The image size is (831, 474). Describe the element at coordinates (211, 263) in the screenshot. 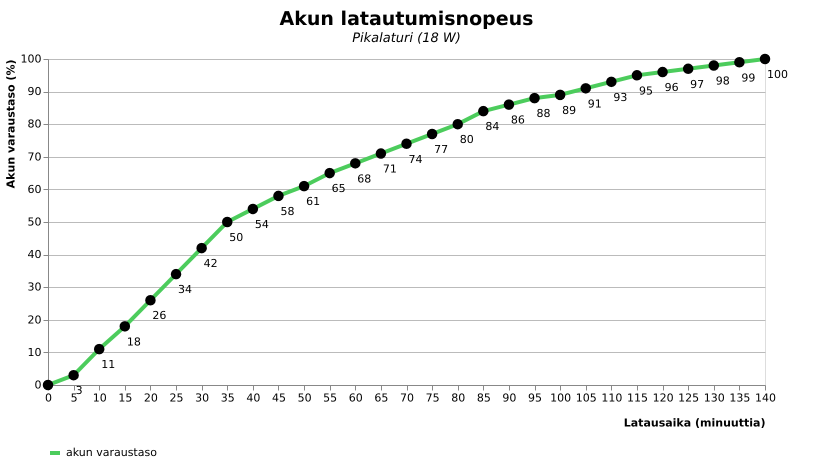

I see `text: 42` at that location.